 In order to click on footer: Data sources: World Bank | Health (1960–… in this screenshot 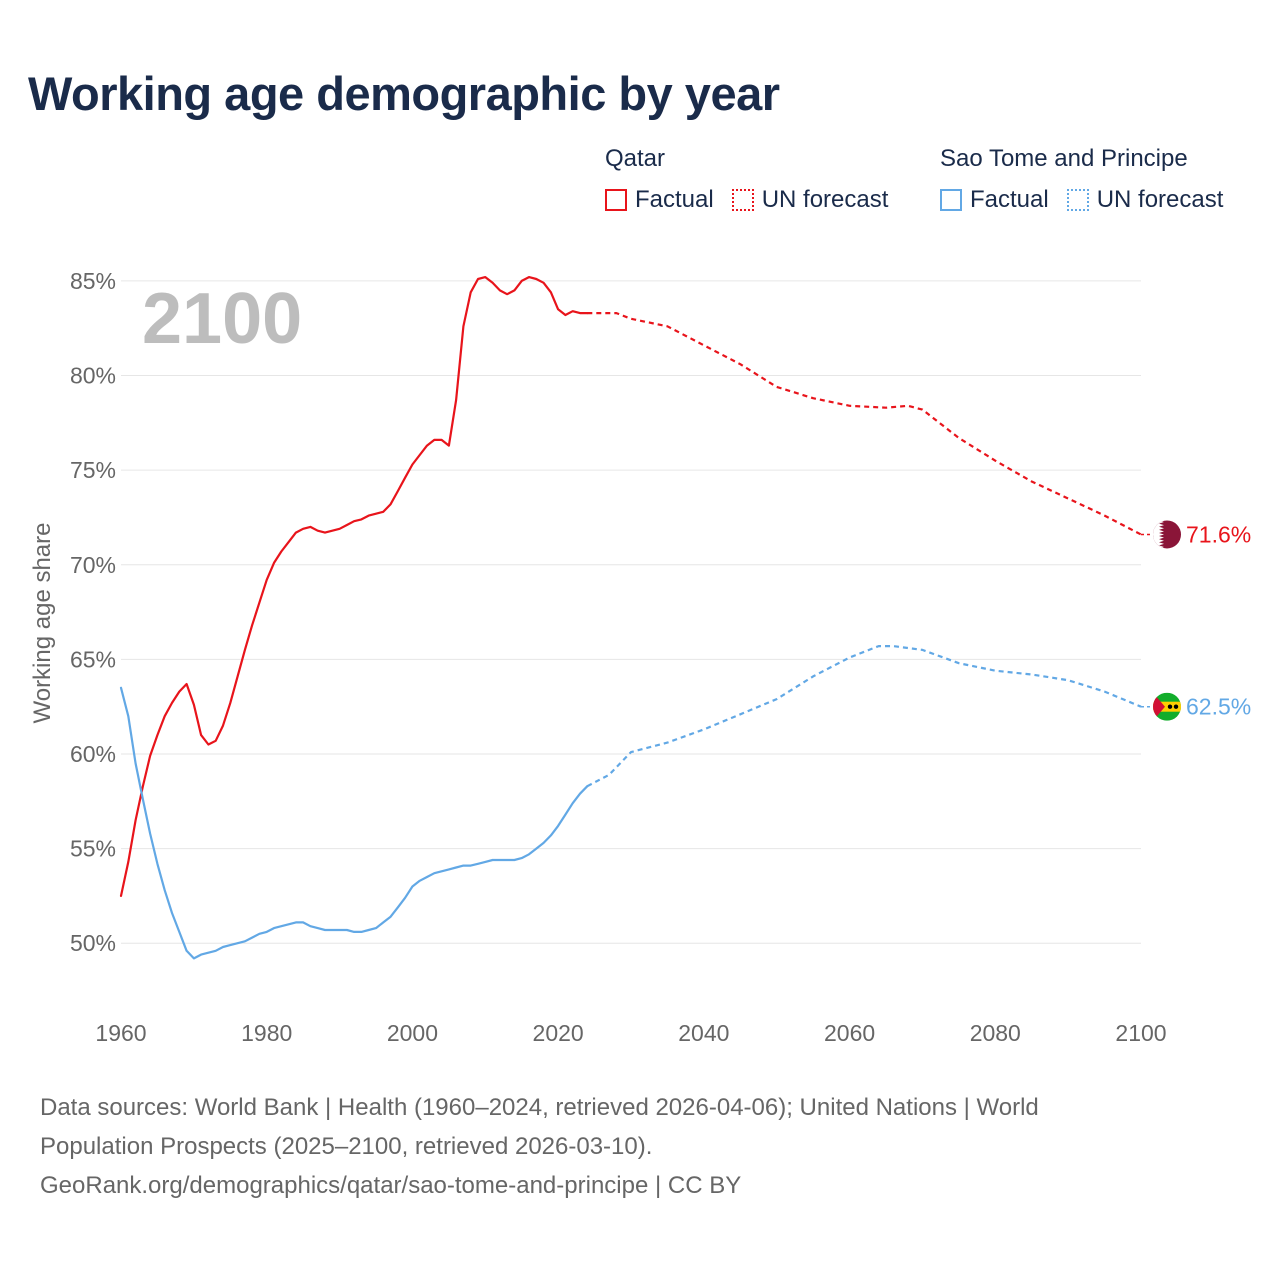, I will do `click(640, 1146)`.